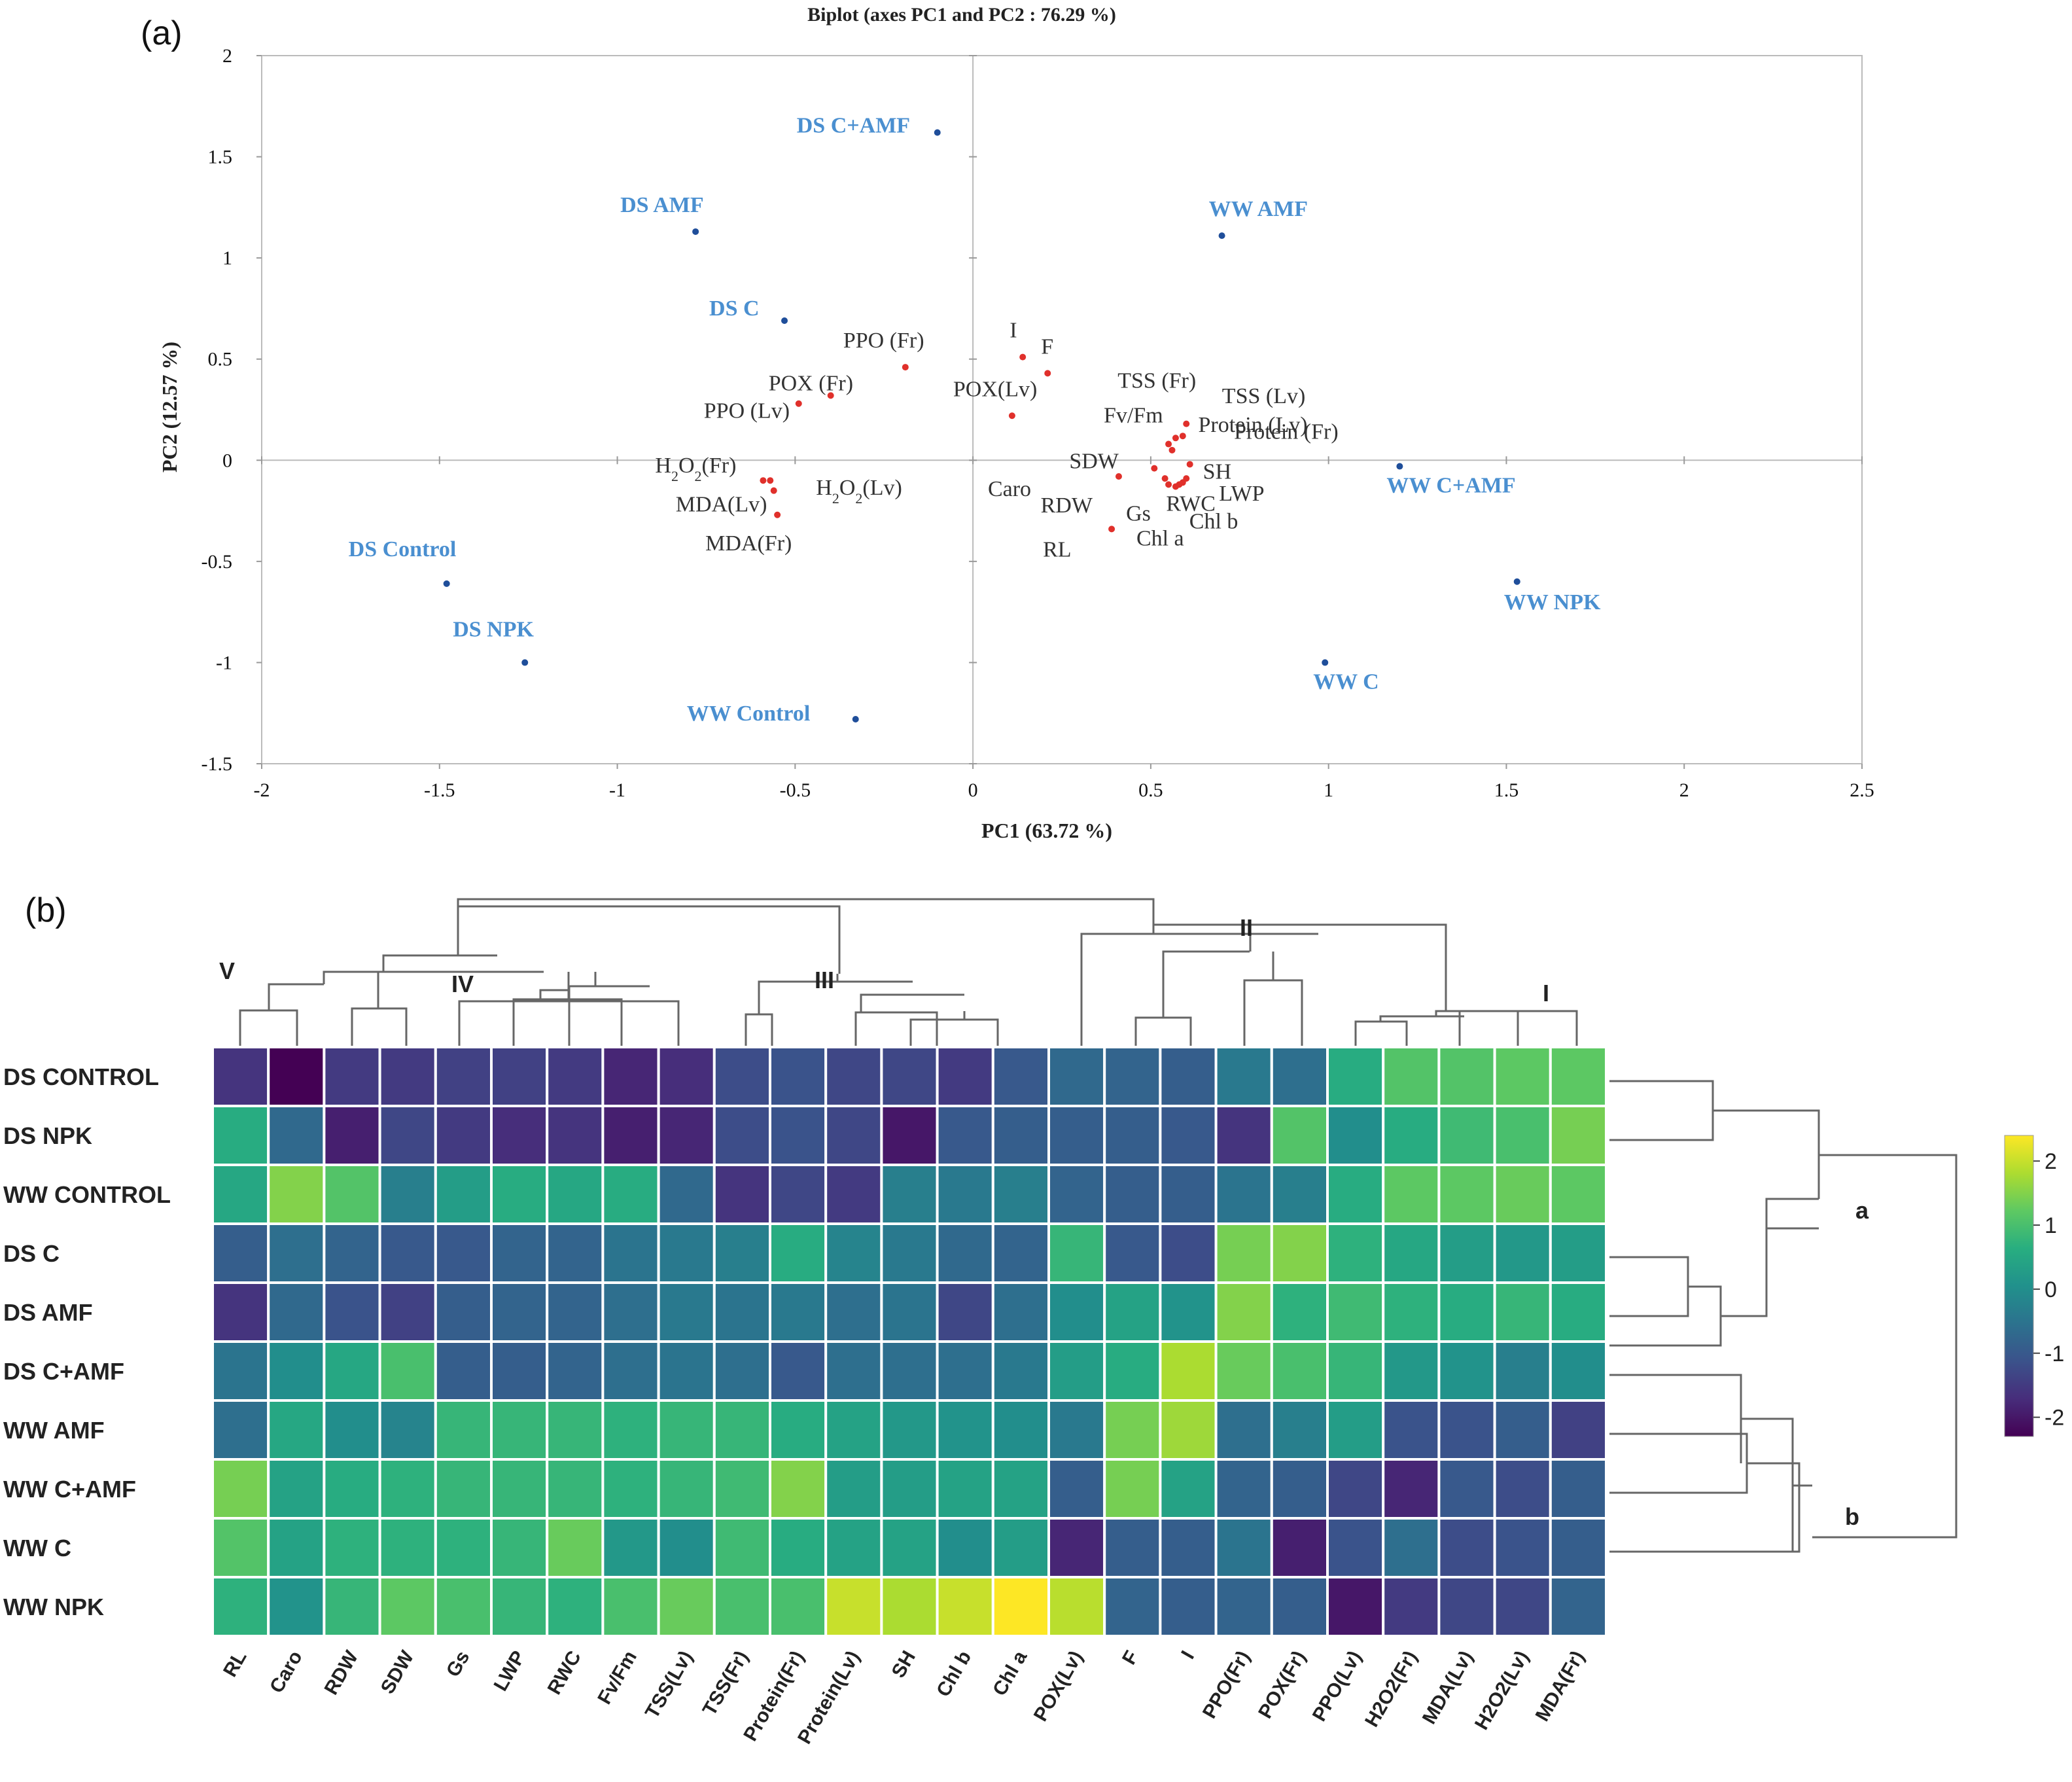  I want to click on column-label: Caro, so click(286, 1672).